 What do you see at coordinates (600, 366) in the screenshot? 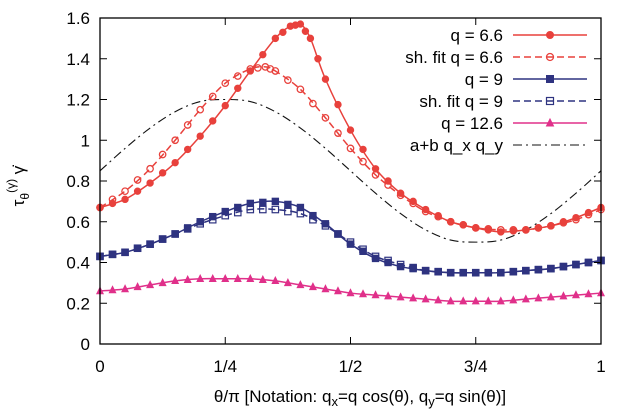
I see `x-tick-label: 1` at bounding box center [600, 366].